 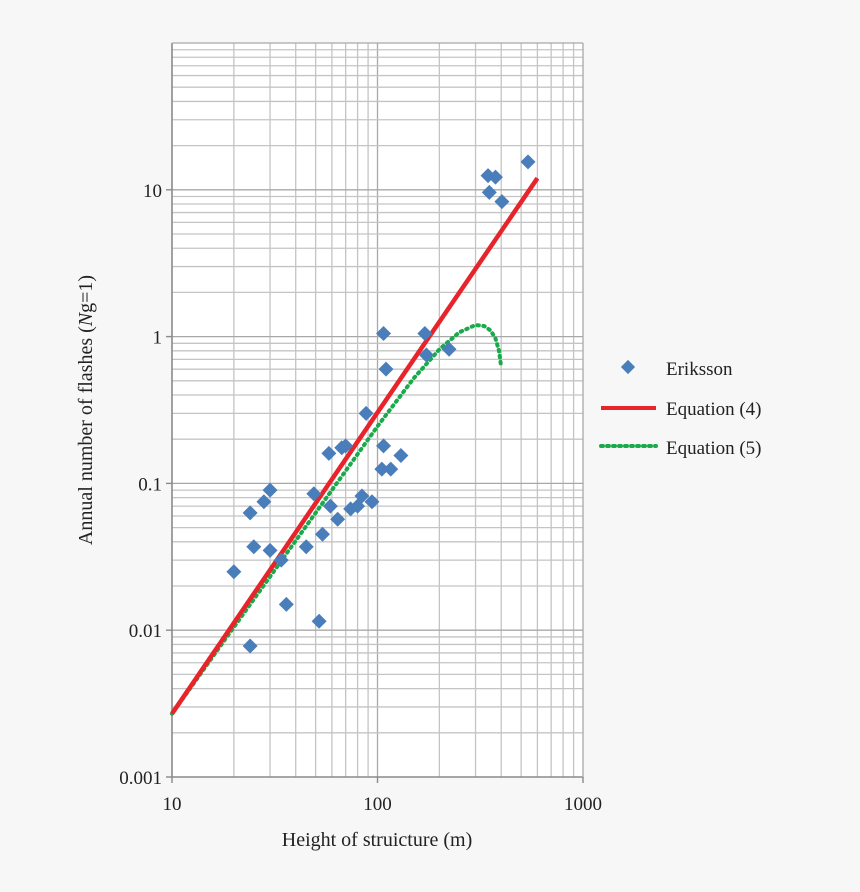 I want to click on y-tick-label: 0.001, so click(x=140, y=778).